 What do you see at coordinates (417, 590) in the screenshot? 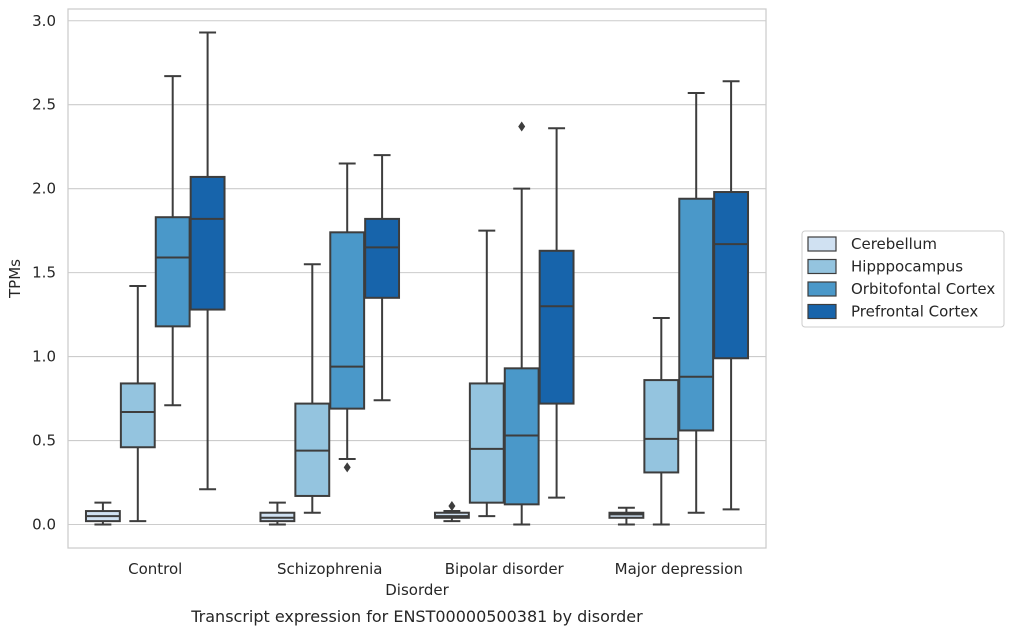
I see `x-axis-label: Disorder` at bounding box center [417, 590].